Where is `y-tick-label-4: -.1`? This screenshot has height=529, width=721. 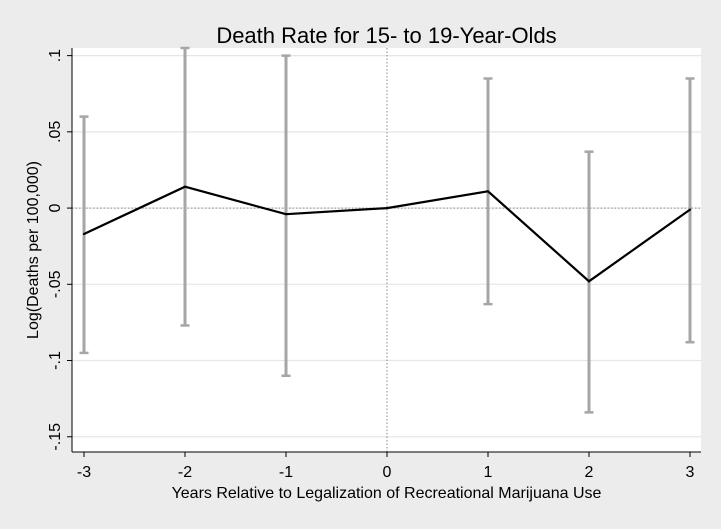
y-tick-label-4: -.1 is located at coordinates (55, 360).